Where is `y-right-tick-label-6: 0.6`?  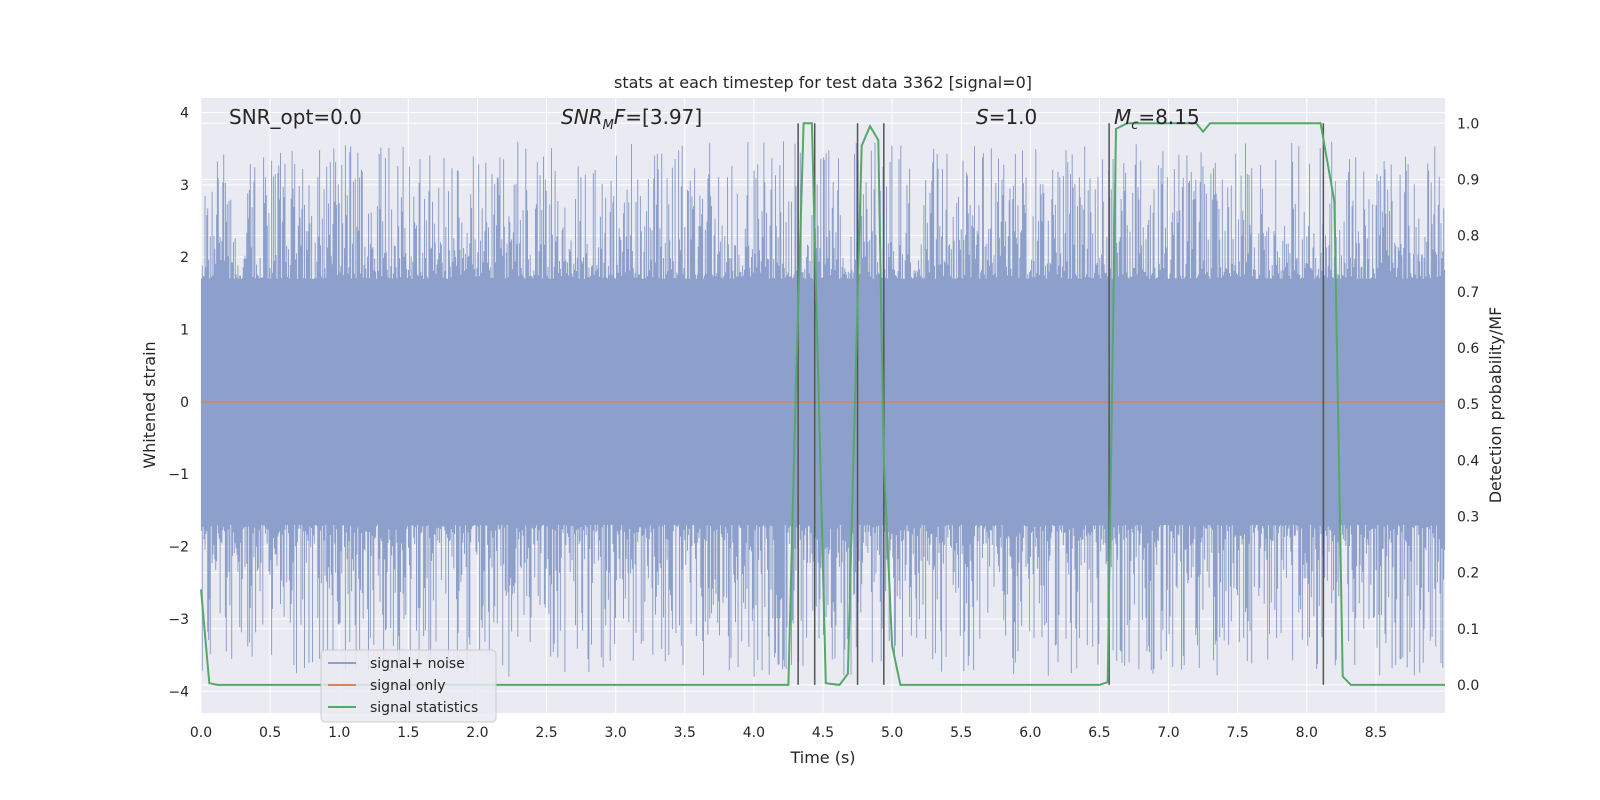
y-right-tick-label-6: 0.6 is located at coordinates (1468, 349).